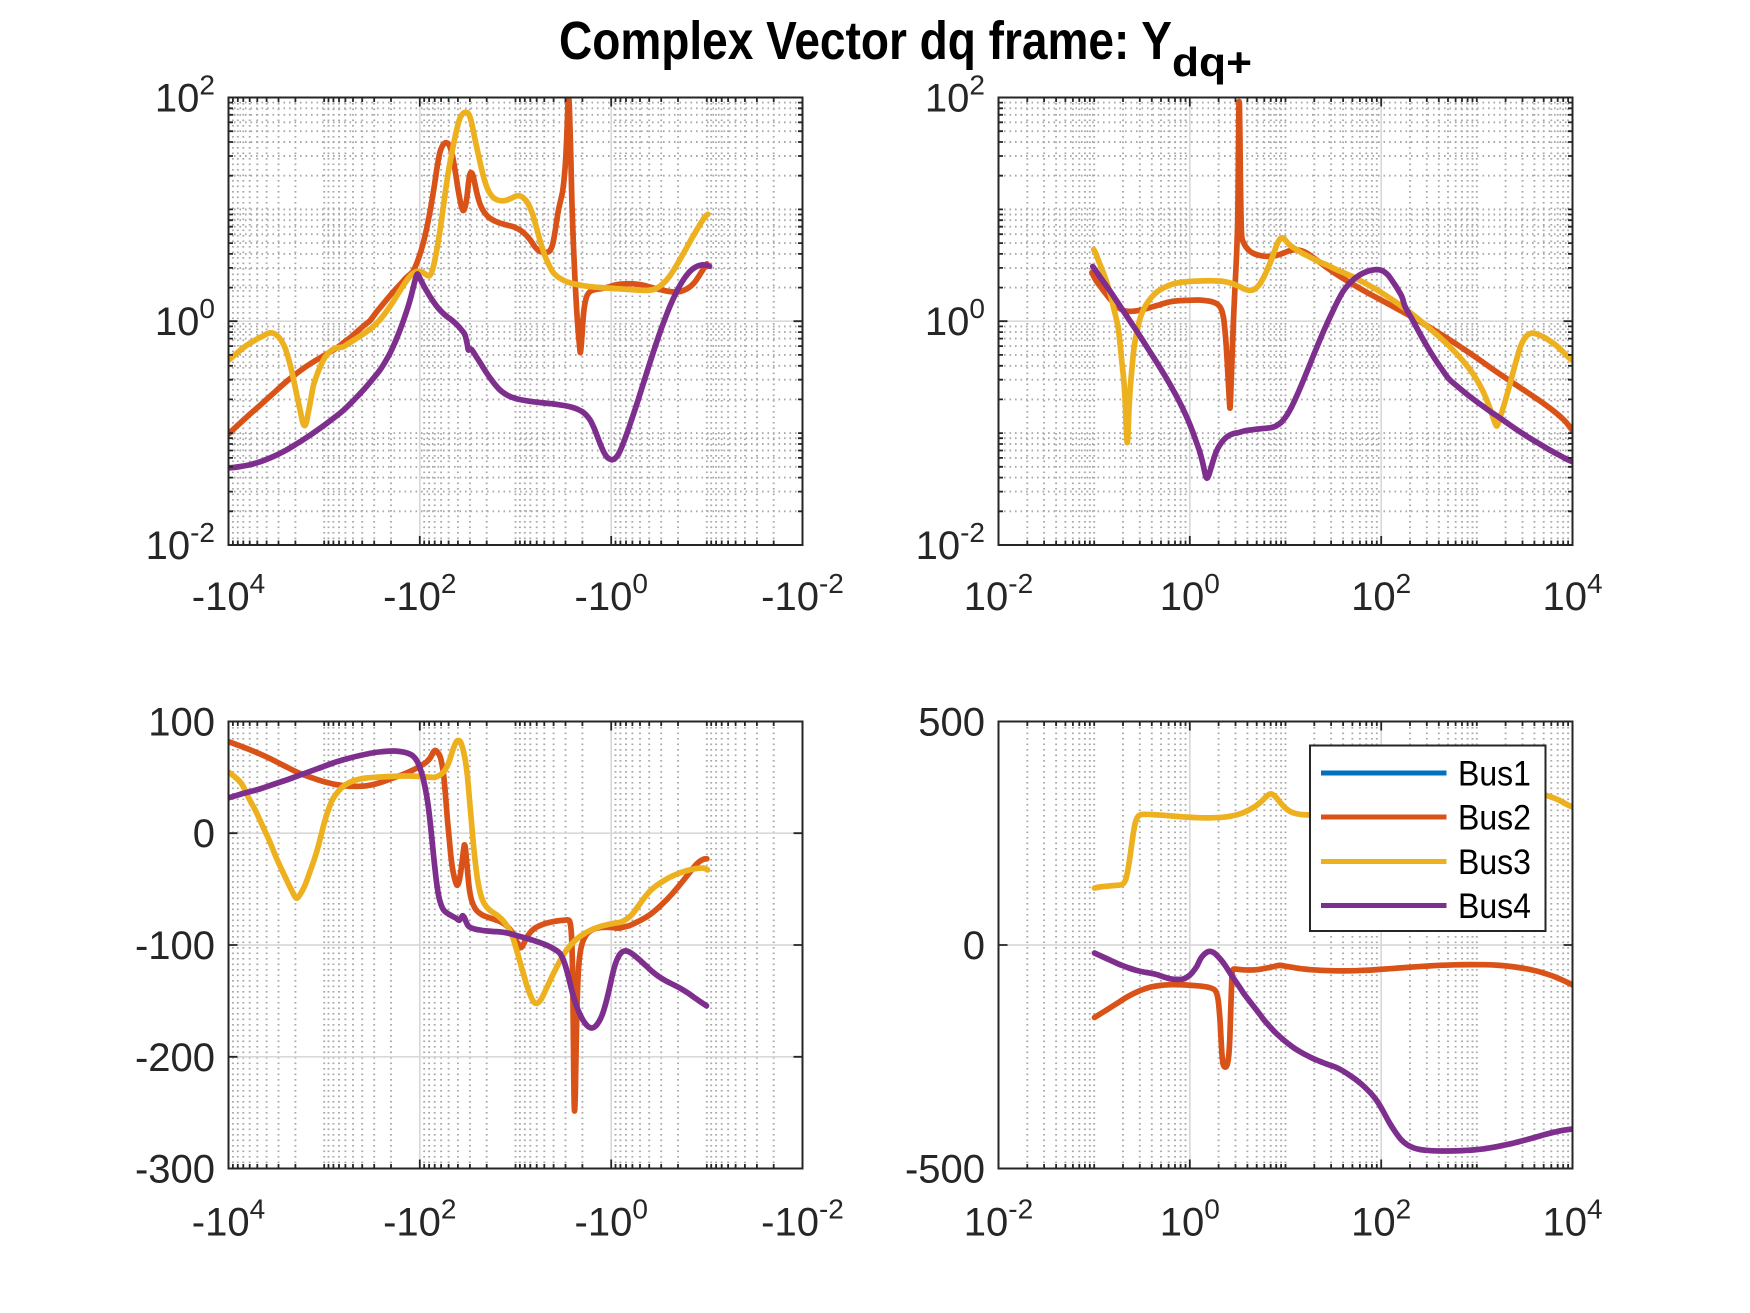 The height and width of the screenshot is (1313, 1750). What do you see at coordinates (1494, 774) in the screenshot?
I see `svg-text: Bus1` at bounding box center [1494, 774].